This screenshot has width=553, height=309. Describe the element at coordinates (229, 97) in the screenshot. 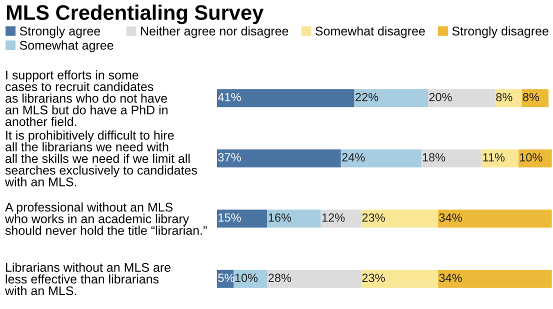

I see `data-label: 41%` at that location.